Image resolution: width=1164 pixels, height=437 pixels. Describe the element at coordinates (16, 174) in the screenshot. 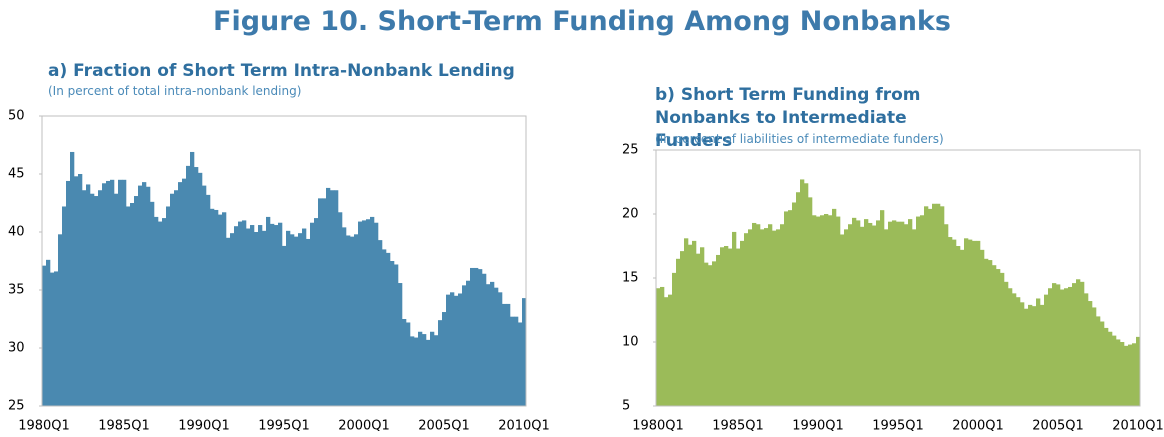

I see `y-tick-label: 45` at that location.